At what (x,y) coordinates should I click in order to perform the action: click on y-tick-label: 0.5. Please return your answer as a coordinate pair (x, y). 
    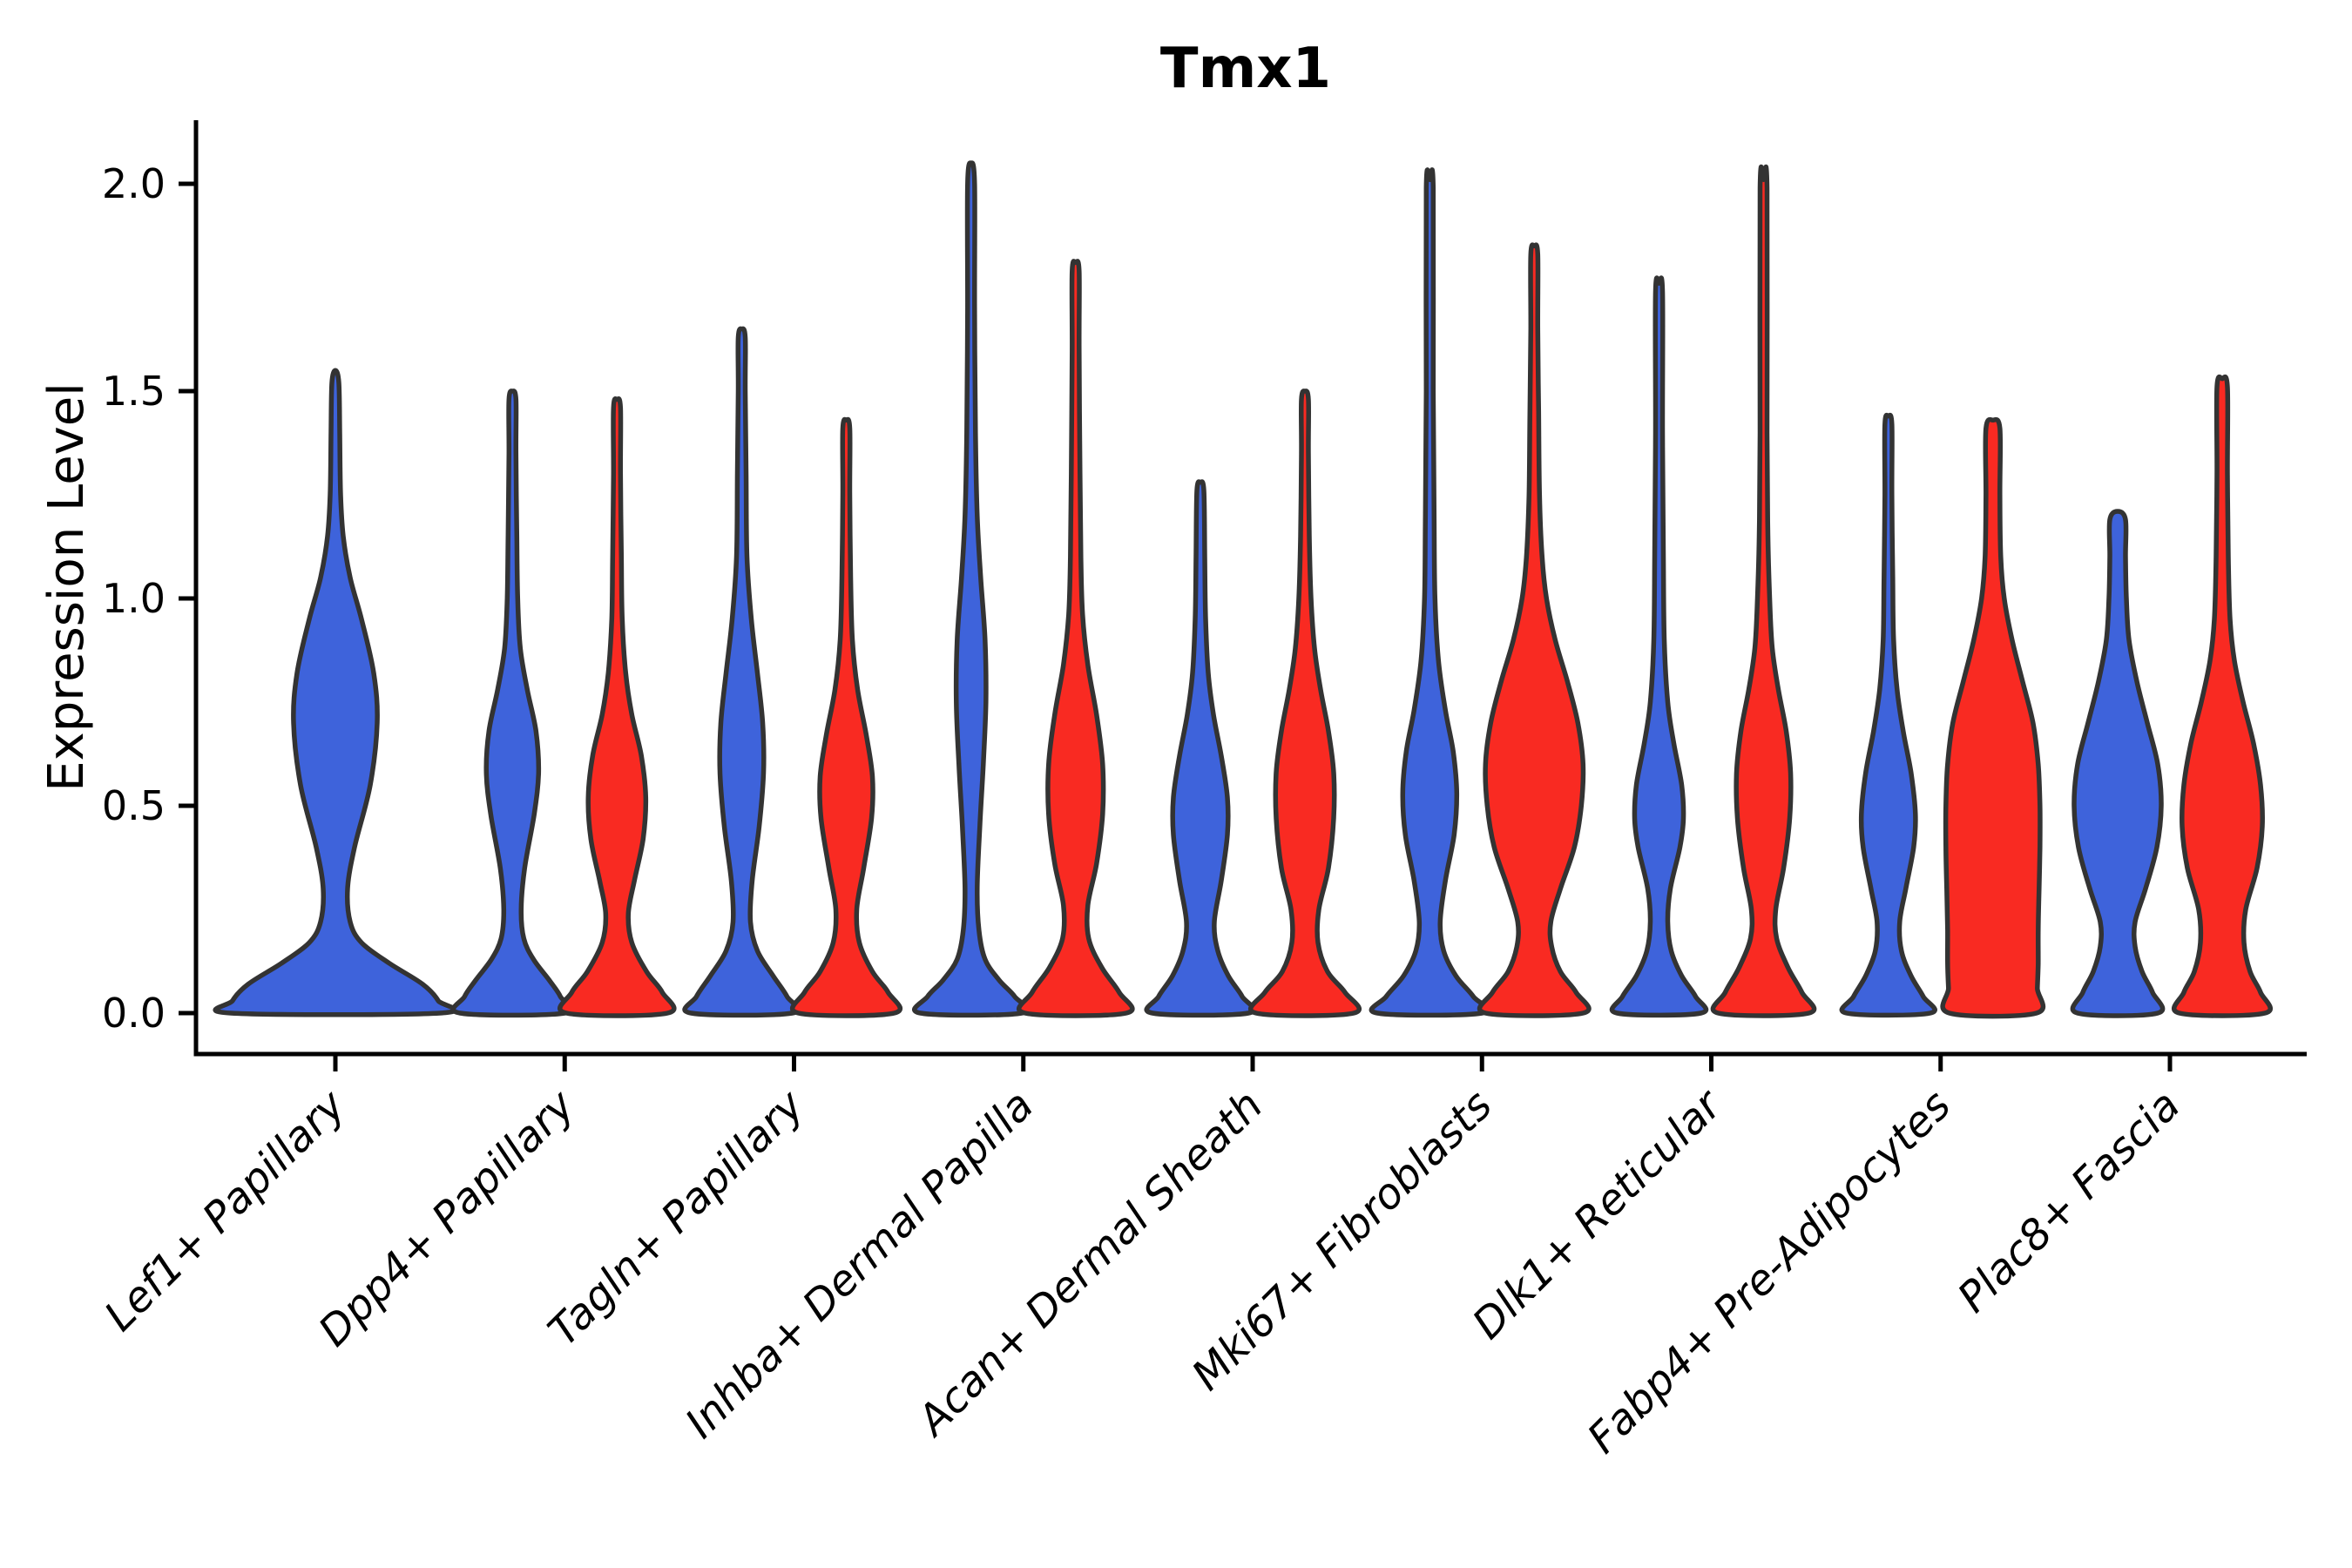
    Looking at the image, I should click on (134, 805).